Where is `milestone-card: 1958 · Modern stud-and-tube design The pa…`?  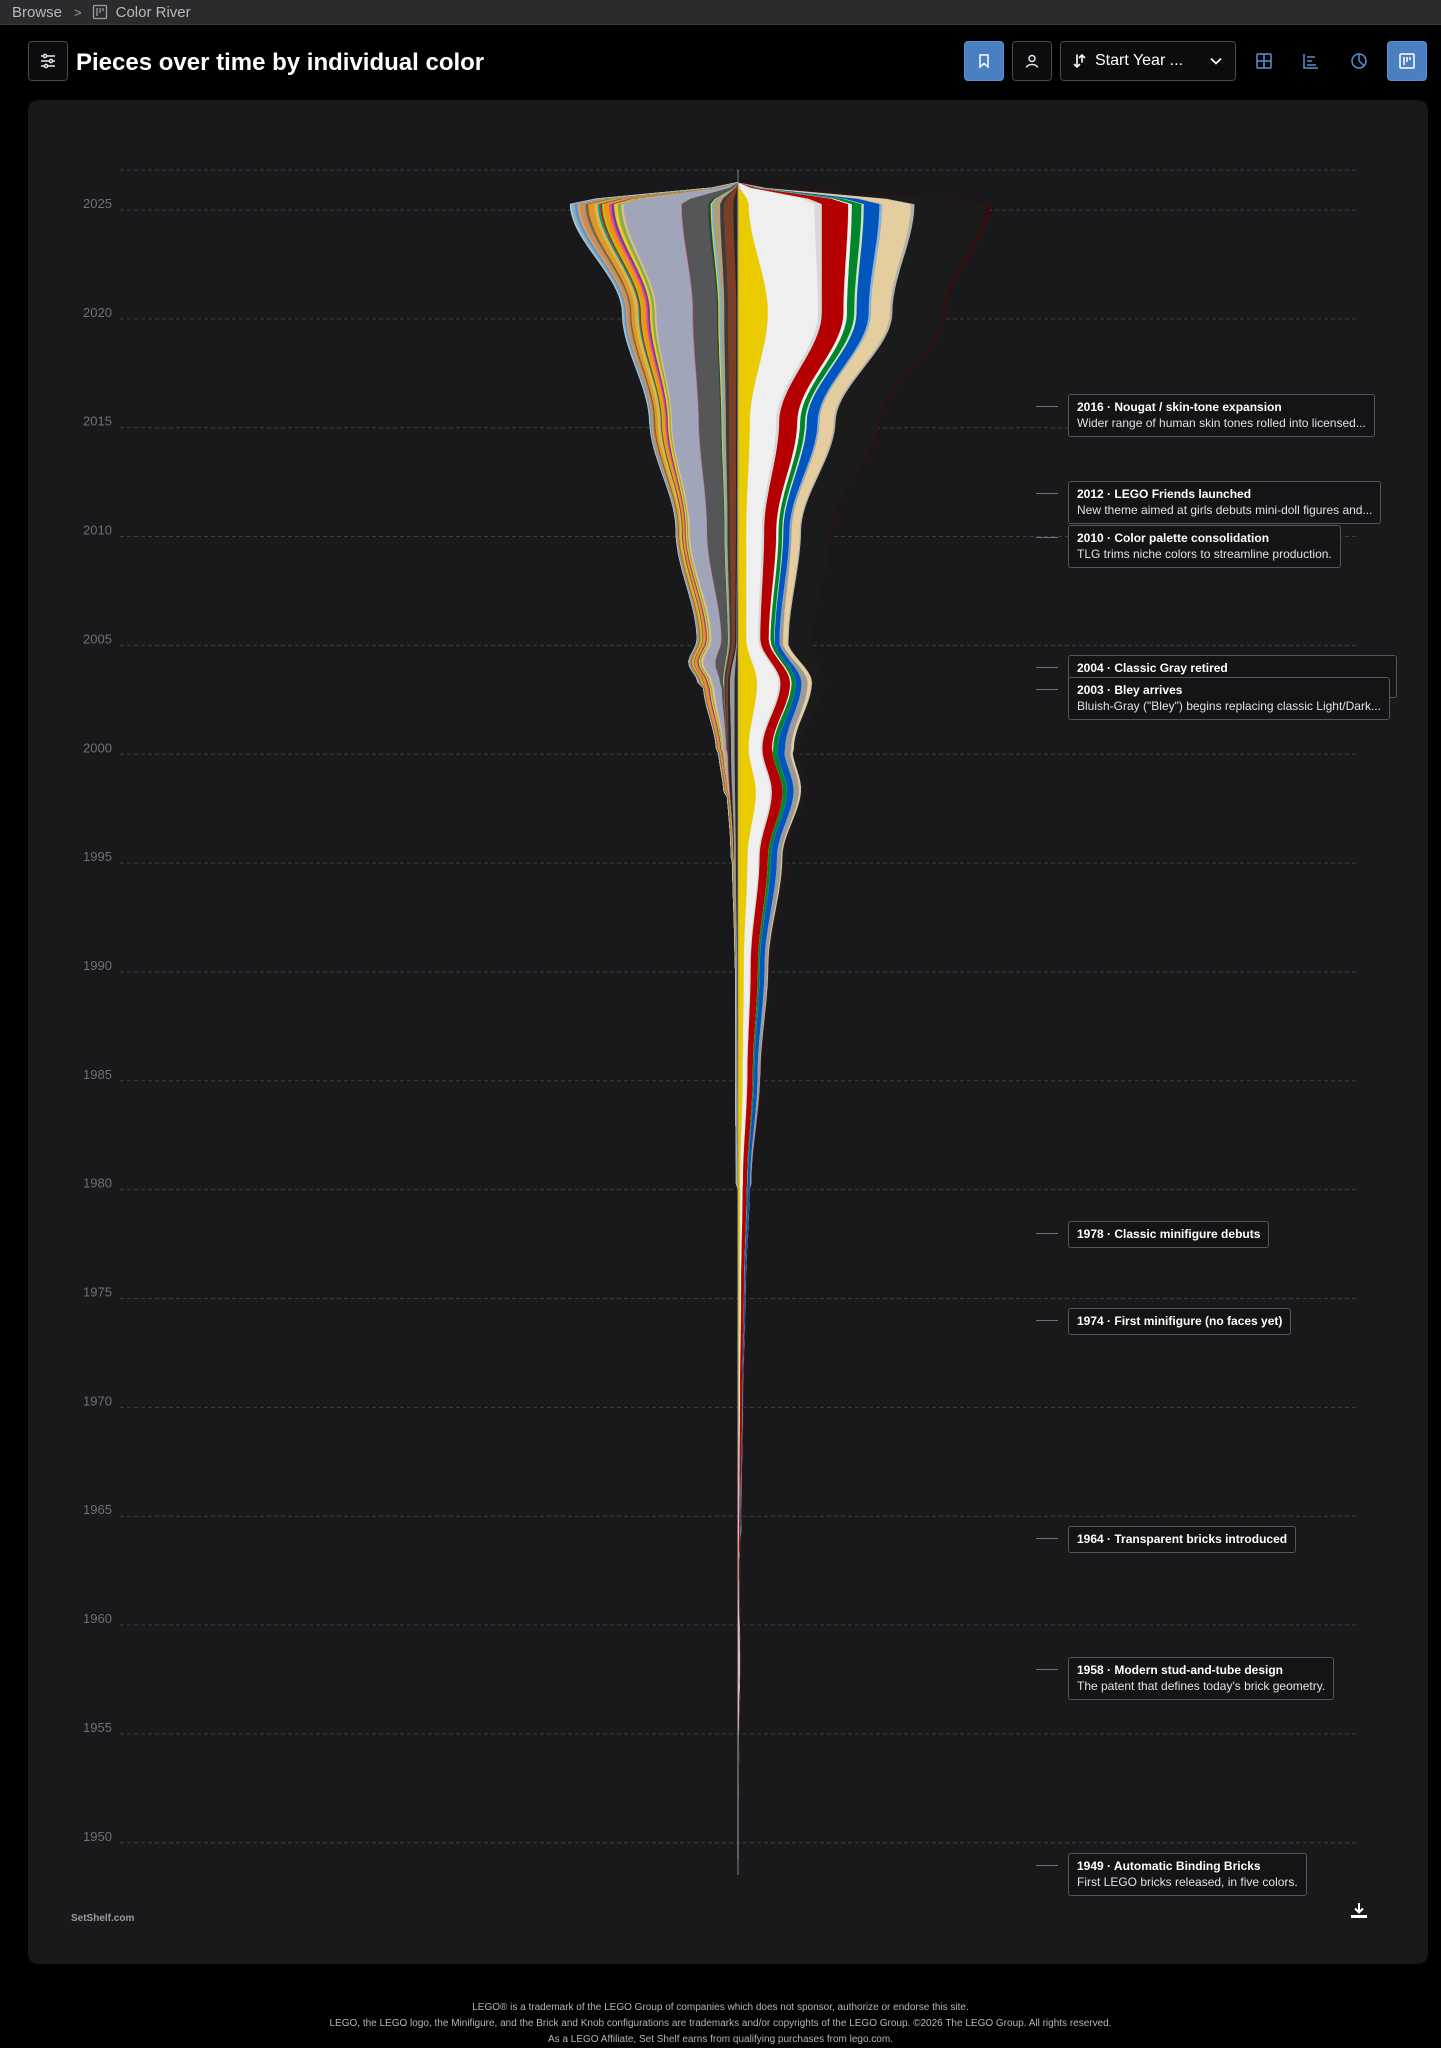
milestone-card: 1958 · Modern stud-and-tube design The pa… is located at coordinates (1201, 1678).